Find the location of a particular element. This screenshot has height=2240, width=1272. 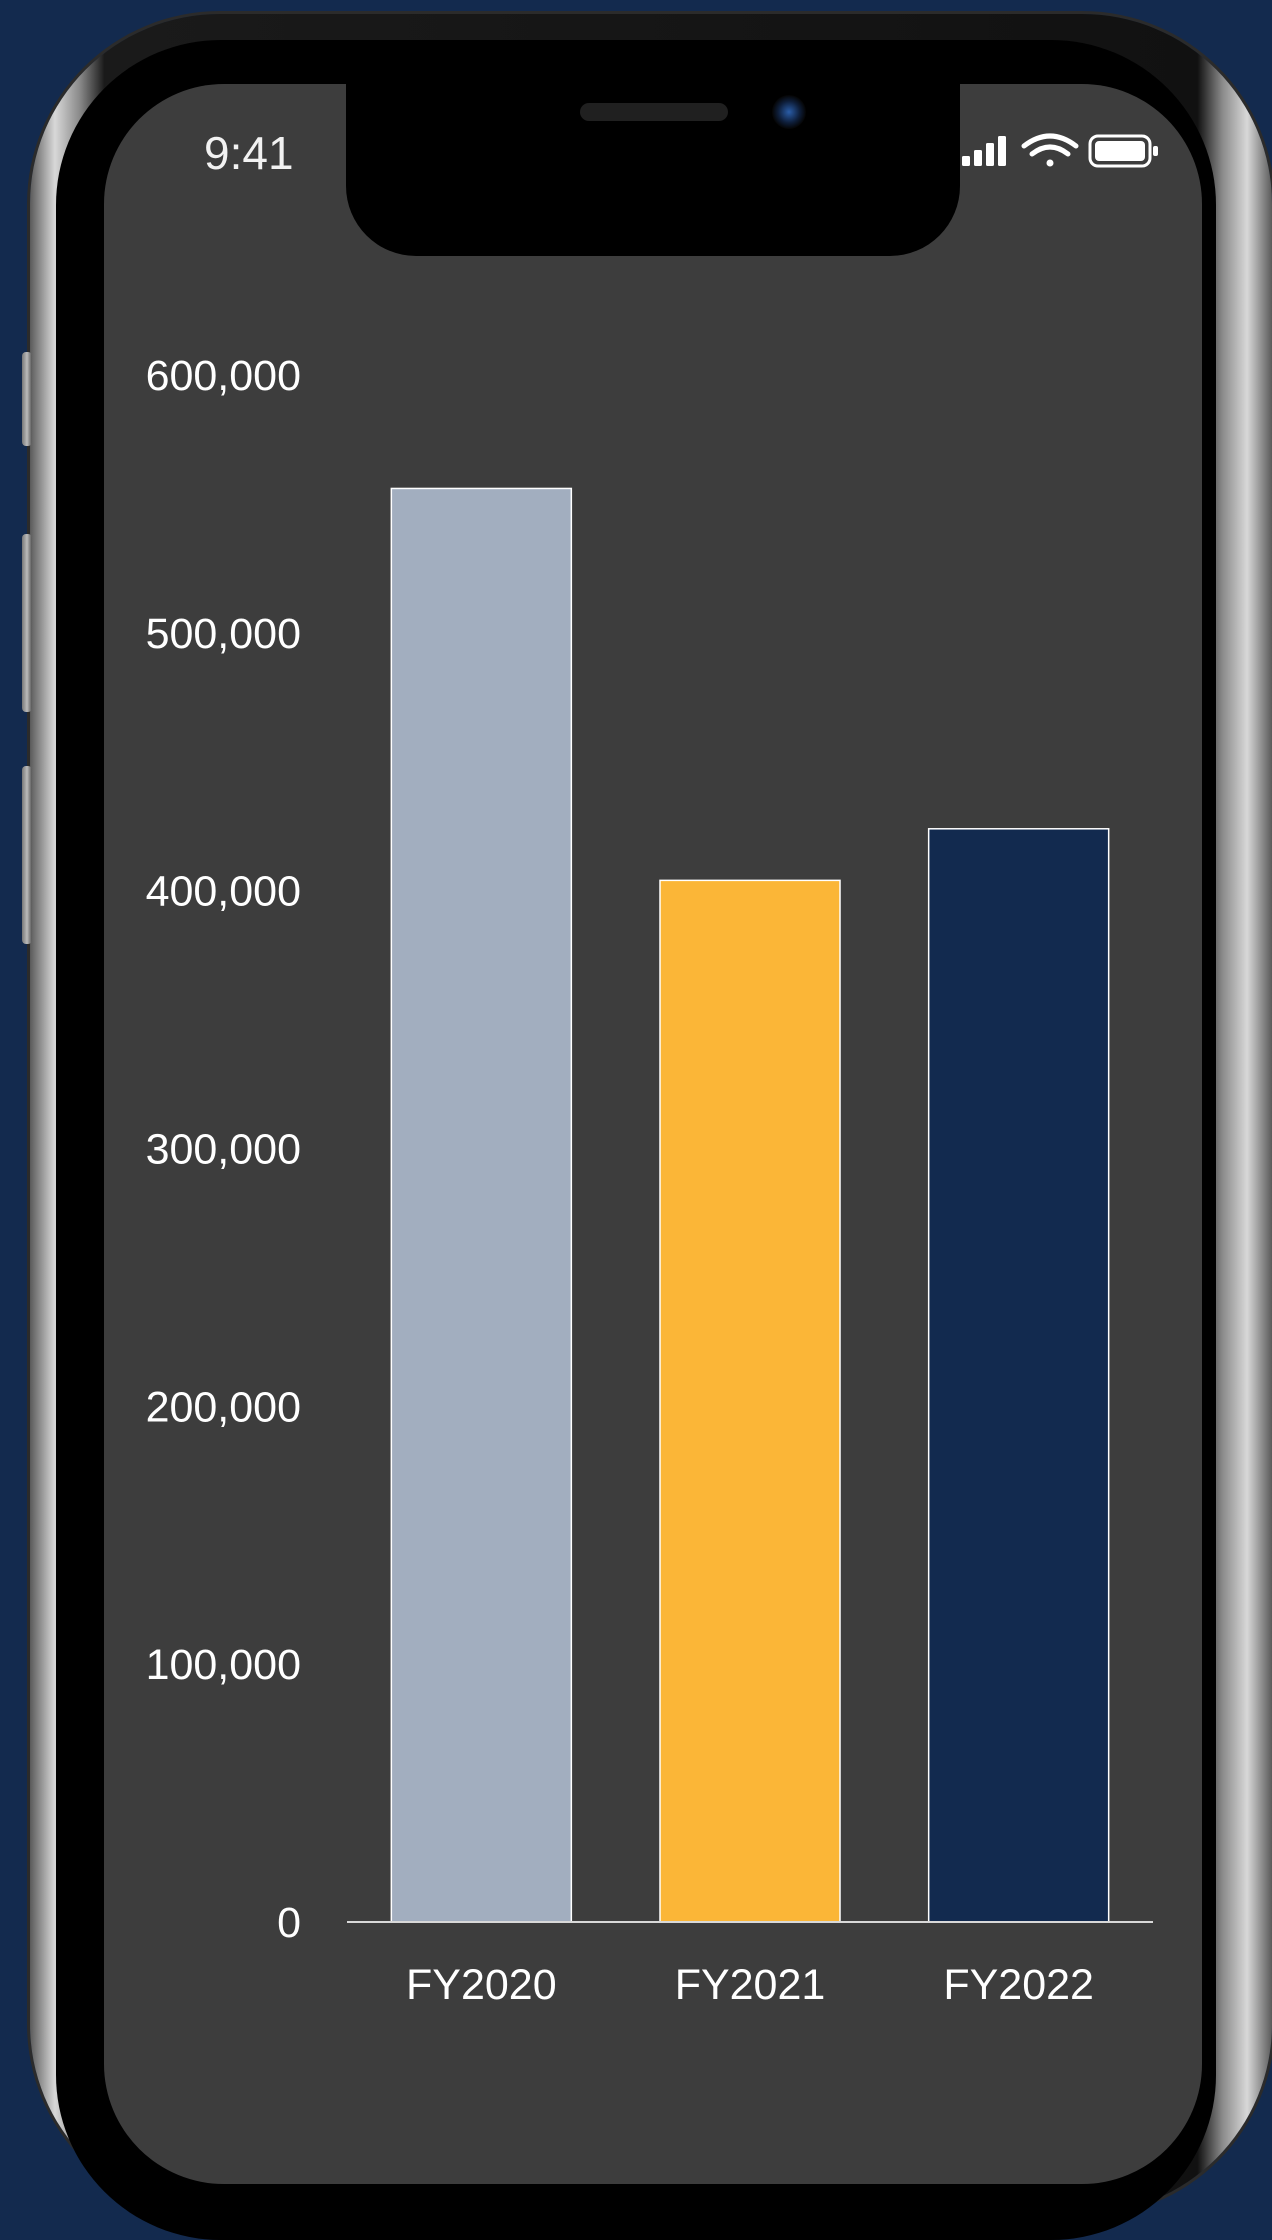

bar-fy2022 is located at coordinates (1018, 1375).